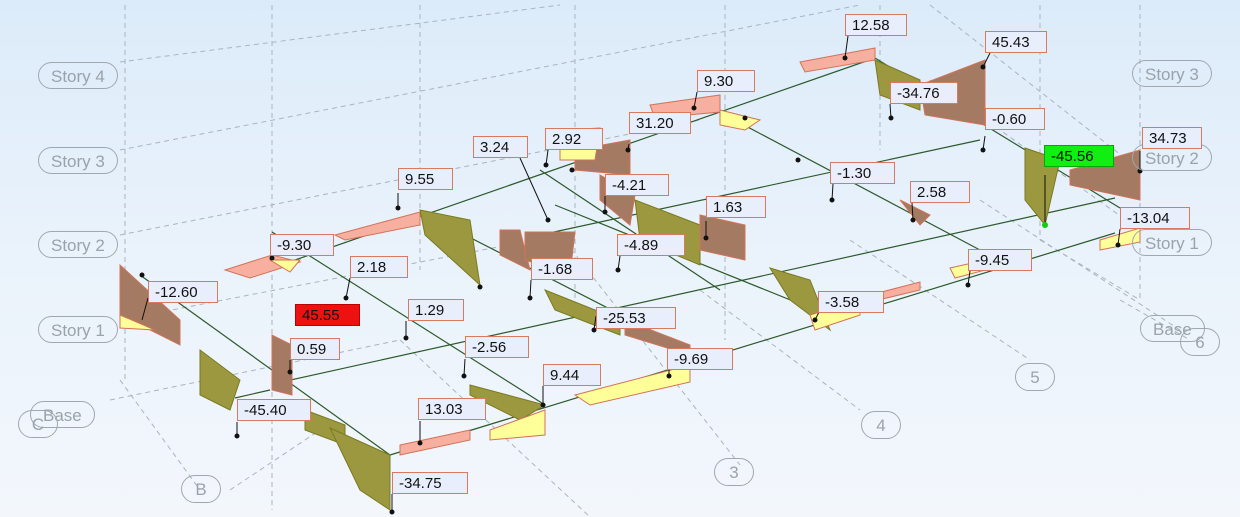 The width and height of the screenshot is (1240, 517). I want to click on story-1-level-tag-left: Story 1, so click(78, 329).